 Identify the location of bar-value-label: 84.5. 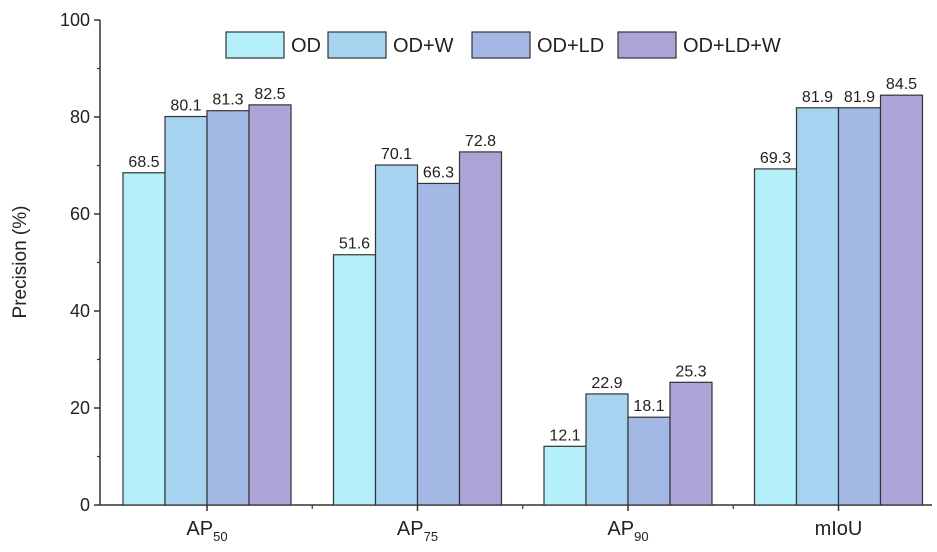
(901, 84).